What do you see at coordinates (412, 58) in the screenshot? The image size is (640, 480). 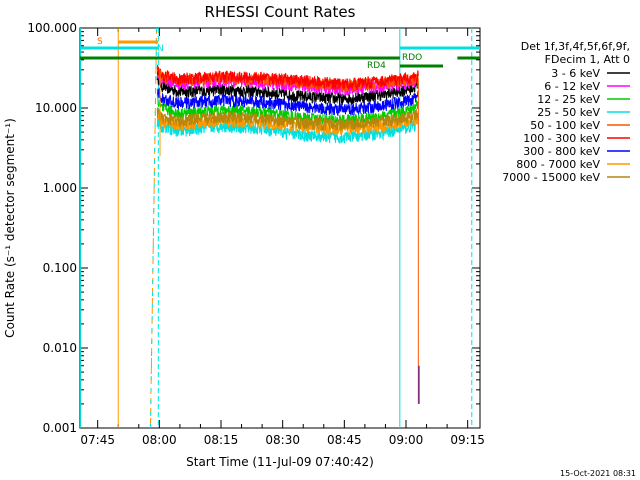 I see `rdo-label: RDO` at bounding box center [412, 58].